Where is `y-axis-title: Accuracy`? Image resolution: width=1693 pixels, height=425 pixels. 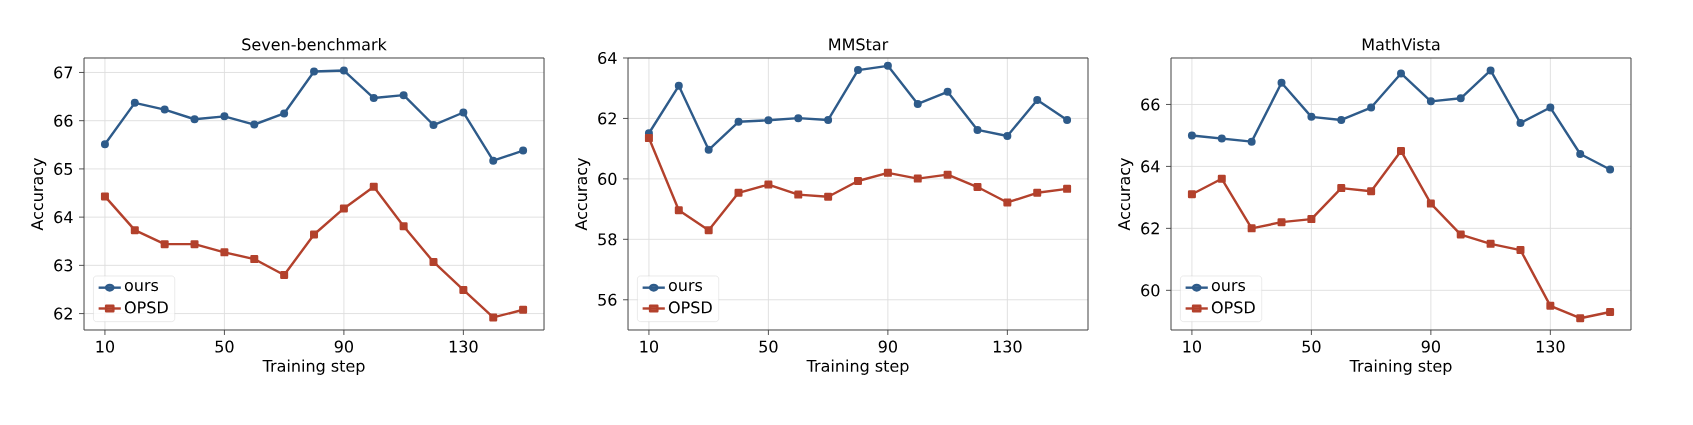 y-axis-title: Accuracy is located at coordinates (39, 194).